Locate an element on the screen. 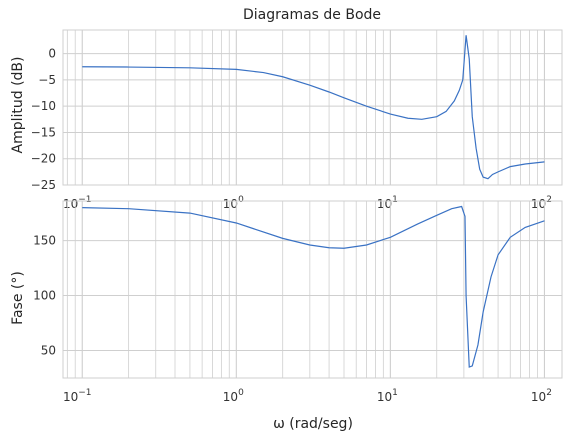 The image size is (577, 438). y-tick-label: −10 is located at coordinates (43, 106).